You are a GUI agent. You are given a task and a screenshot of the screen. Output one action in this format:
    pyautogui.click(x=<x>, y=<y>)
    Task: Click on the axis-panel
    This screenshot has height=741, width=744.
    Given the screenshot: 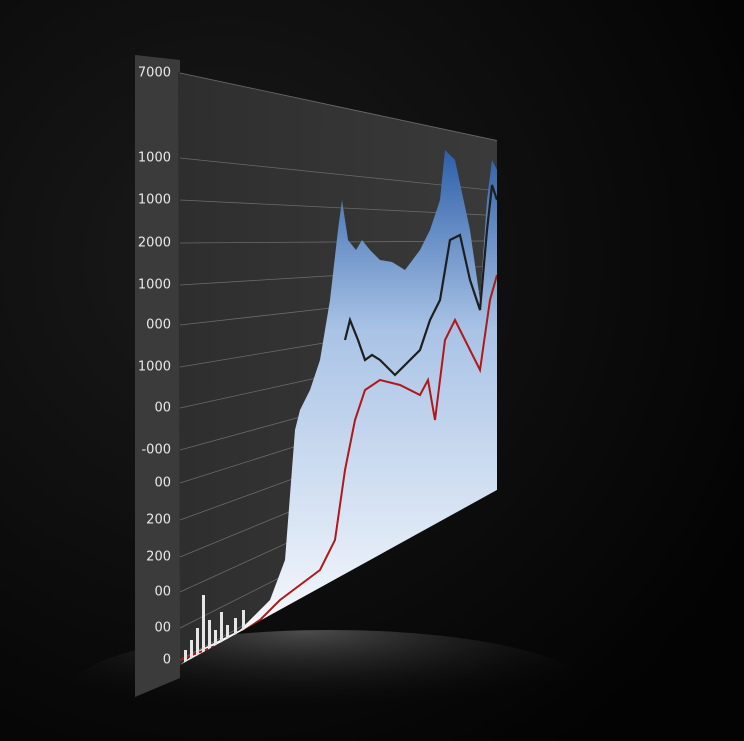 What is the action you would take?
    pyautogui.click(x=157, y=376)
    